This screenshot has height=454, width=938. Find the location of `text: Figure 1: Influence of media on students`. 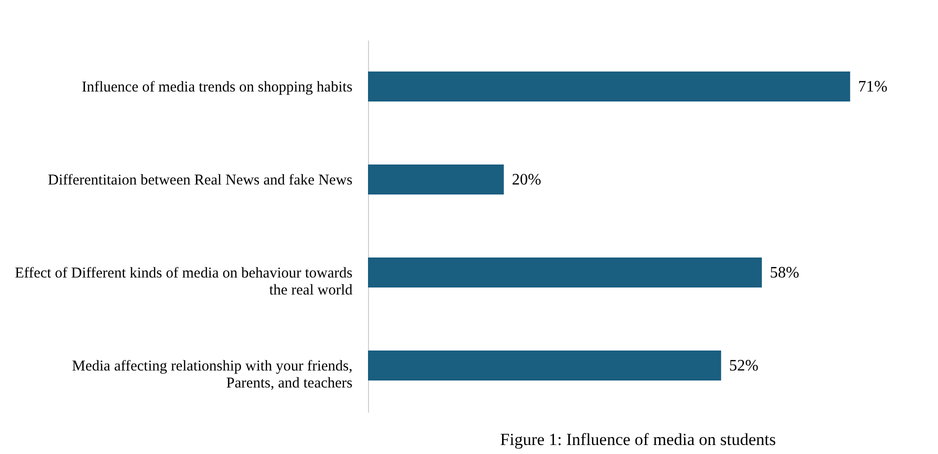

text: Figure 1: Influence of media on students is located at coordinates (638, 439).